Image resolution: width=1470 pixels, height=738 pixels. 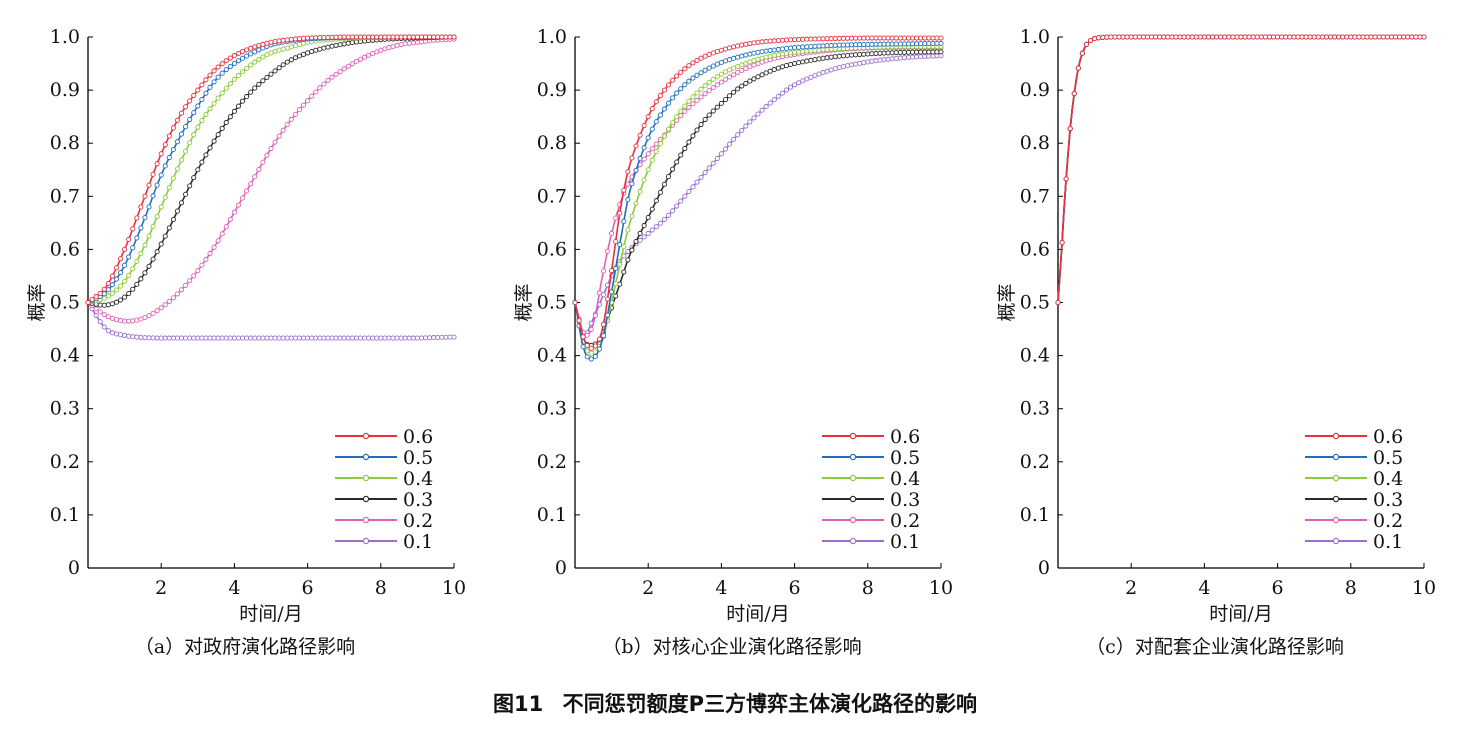 What do you see at coordinates (1354, 458) in the screenshot?
I see `legend-item: 0.5` at bounding box center [1354, 458].